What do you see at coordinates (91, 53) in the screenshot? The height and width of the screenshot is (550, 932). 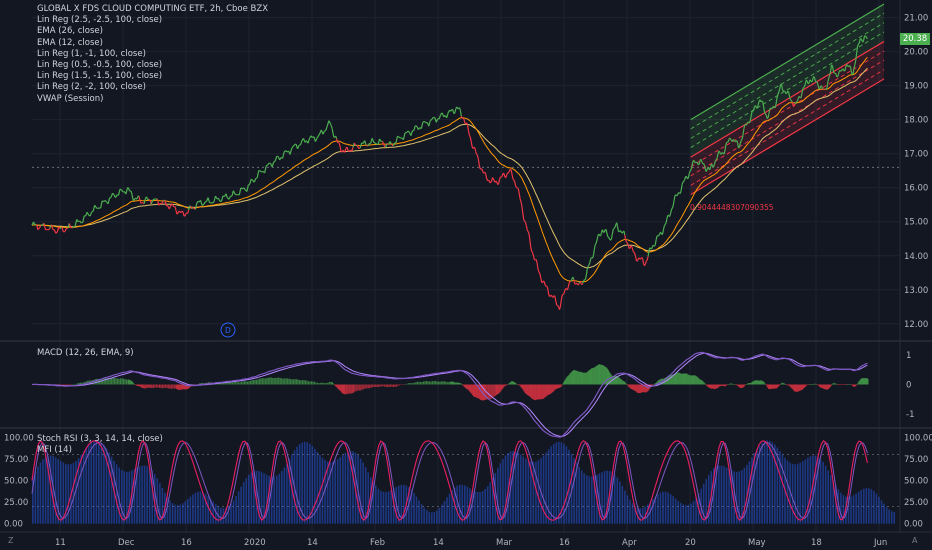 I see `legend-lin-reg-1: Lin Reg (1, -1, 100, close)` at bounding box center [91, 53].